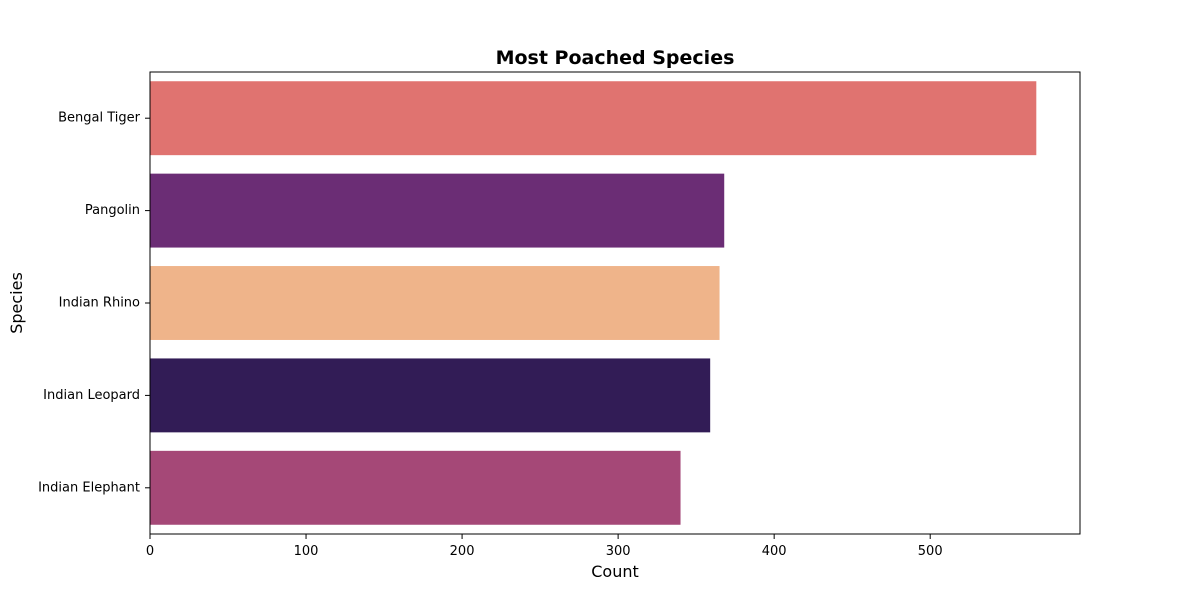 This screenshot has height=600, width=1200. What do you see at coordinates (437, 210) in the screenshot?
I see `bar-pangolin` at bounding box center [437, 210].